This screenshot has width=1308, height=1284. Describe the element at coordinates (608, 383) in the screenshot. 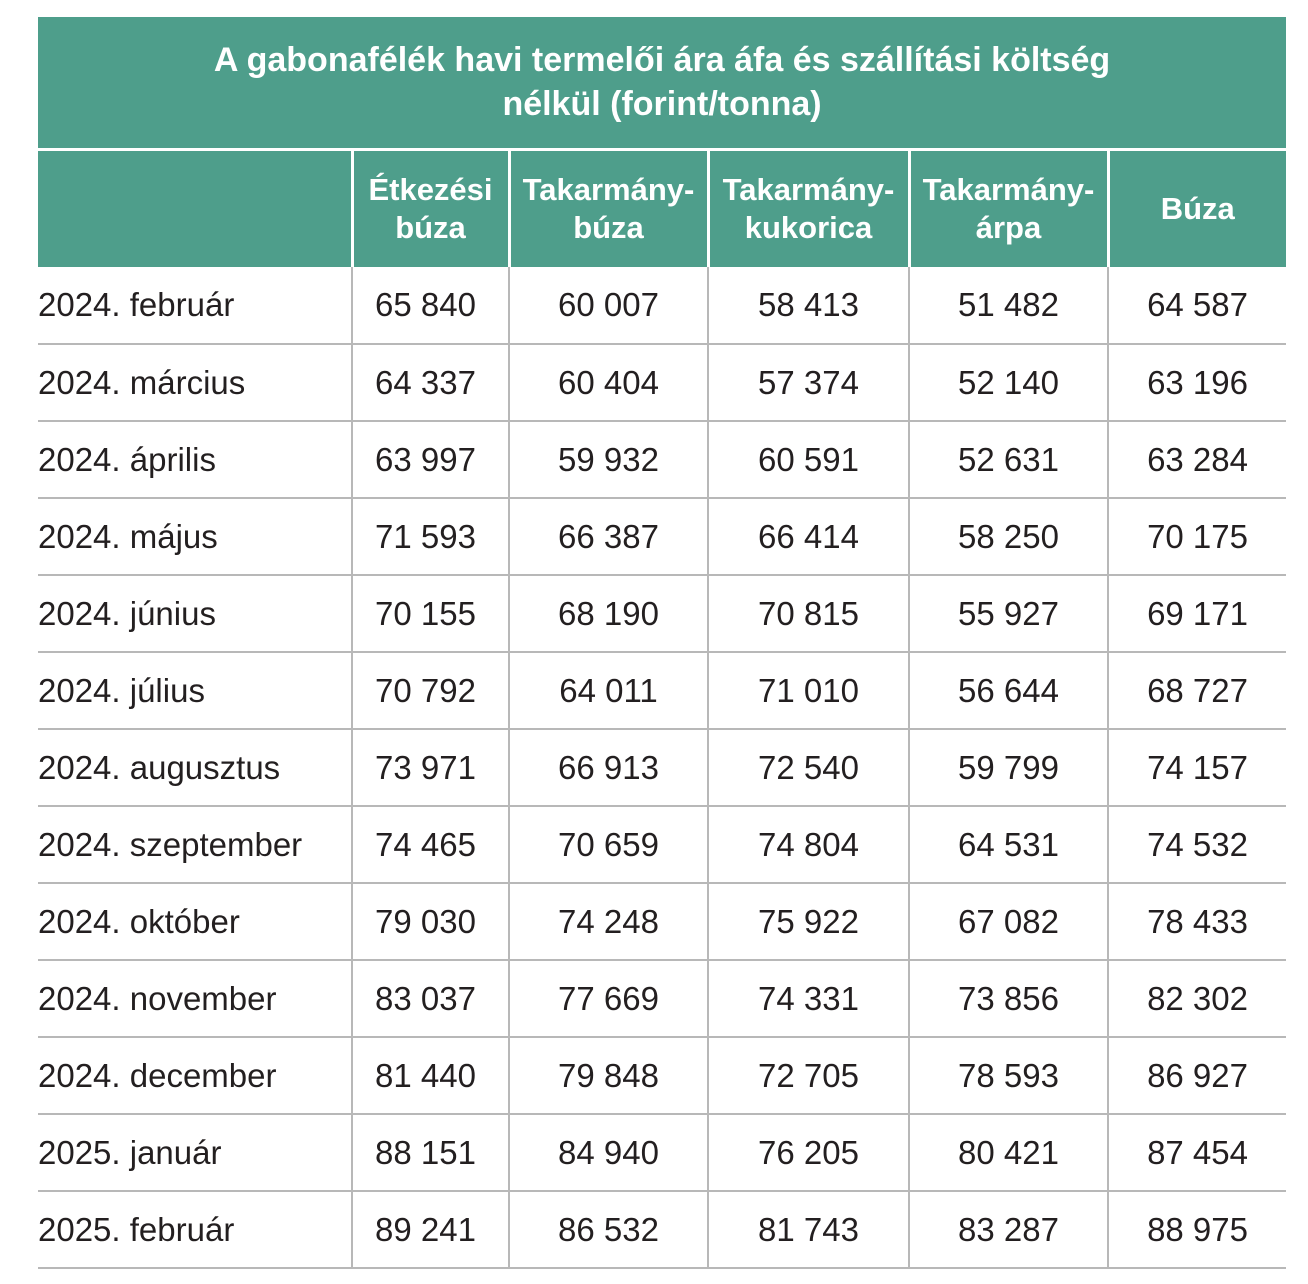

I see `takarmanybuza-cell: 60 404` at that location.